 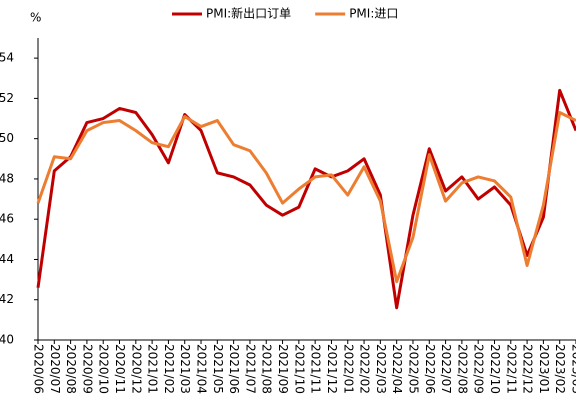 What do you see at coordinates (185, 369) in the screenshot?
I see `x-tick-label: 2021/03` at bounding box center [185, 369].